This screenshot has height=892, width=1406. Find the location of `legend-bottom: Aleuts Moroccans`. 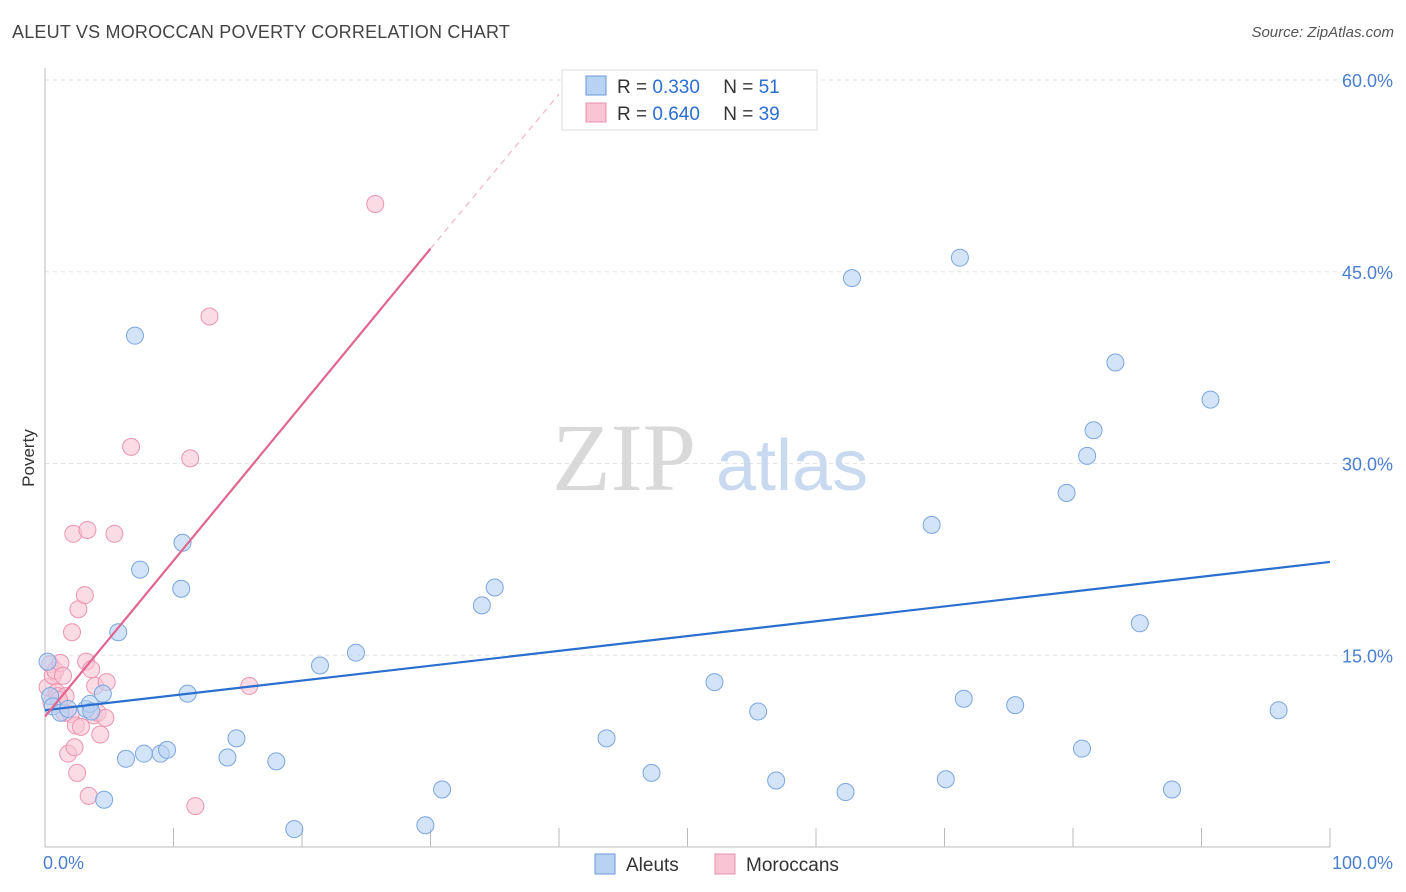

legend-bottom: Aleuts Moroccans is located at coordinates (716, 864).